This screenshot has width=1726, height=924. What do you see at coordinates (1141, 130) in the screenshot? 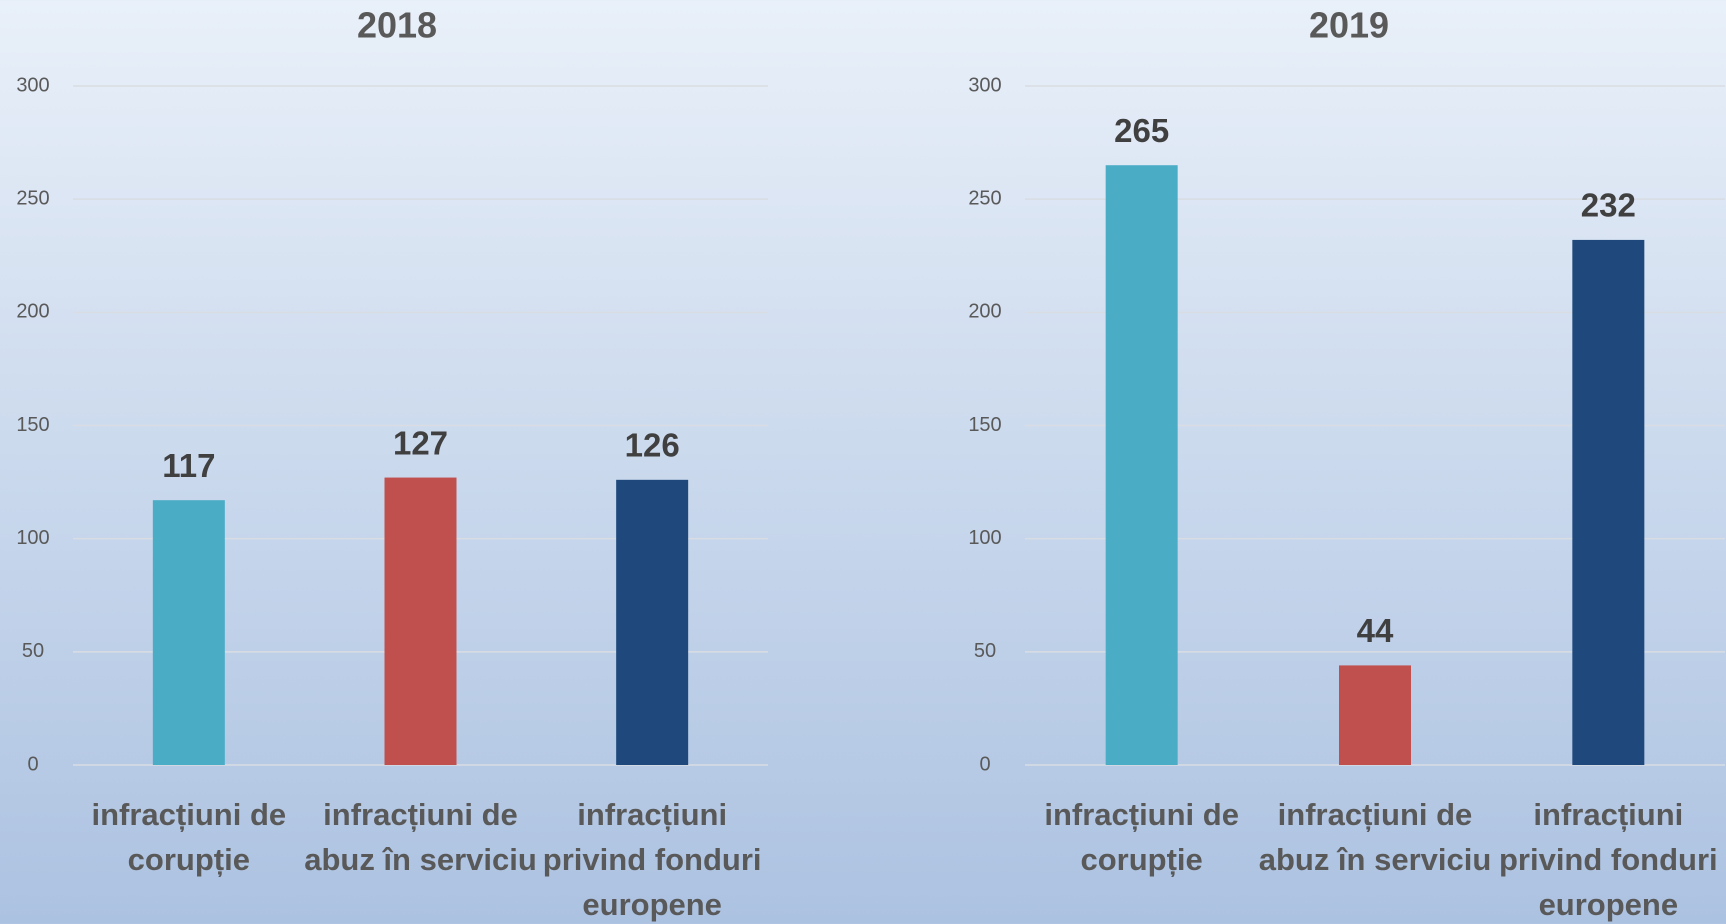
I see `data-label: 265` at bounding box center [1141, 130].